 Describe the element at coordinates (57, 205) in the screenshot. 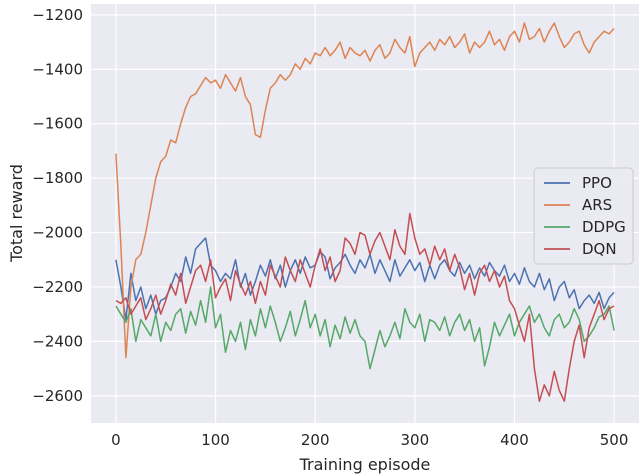

I see `y-tick-labels: −2600 −2400 −2200 −2000 −1800 −1600 −1400 −1200` at that location.